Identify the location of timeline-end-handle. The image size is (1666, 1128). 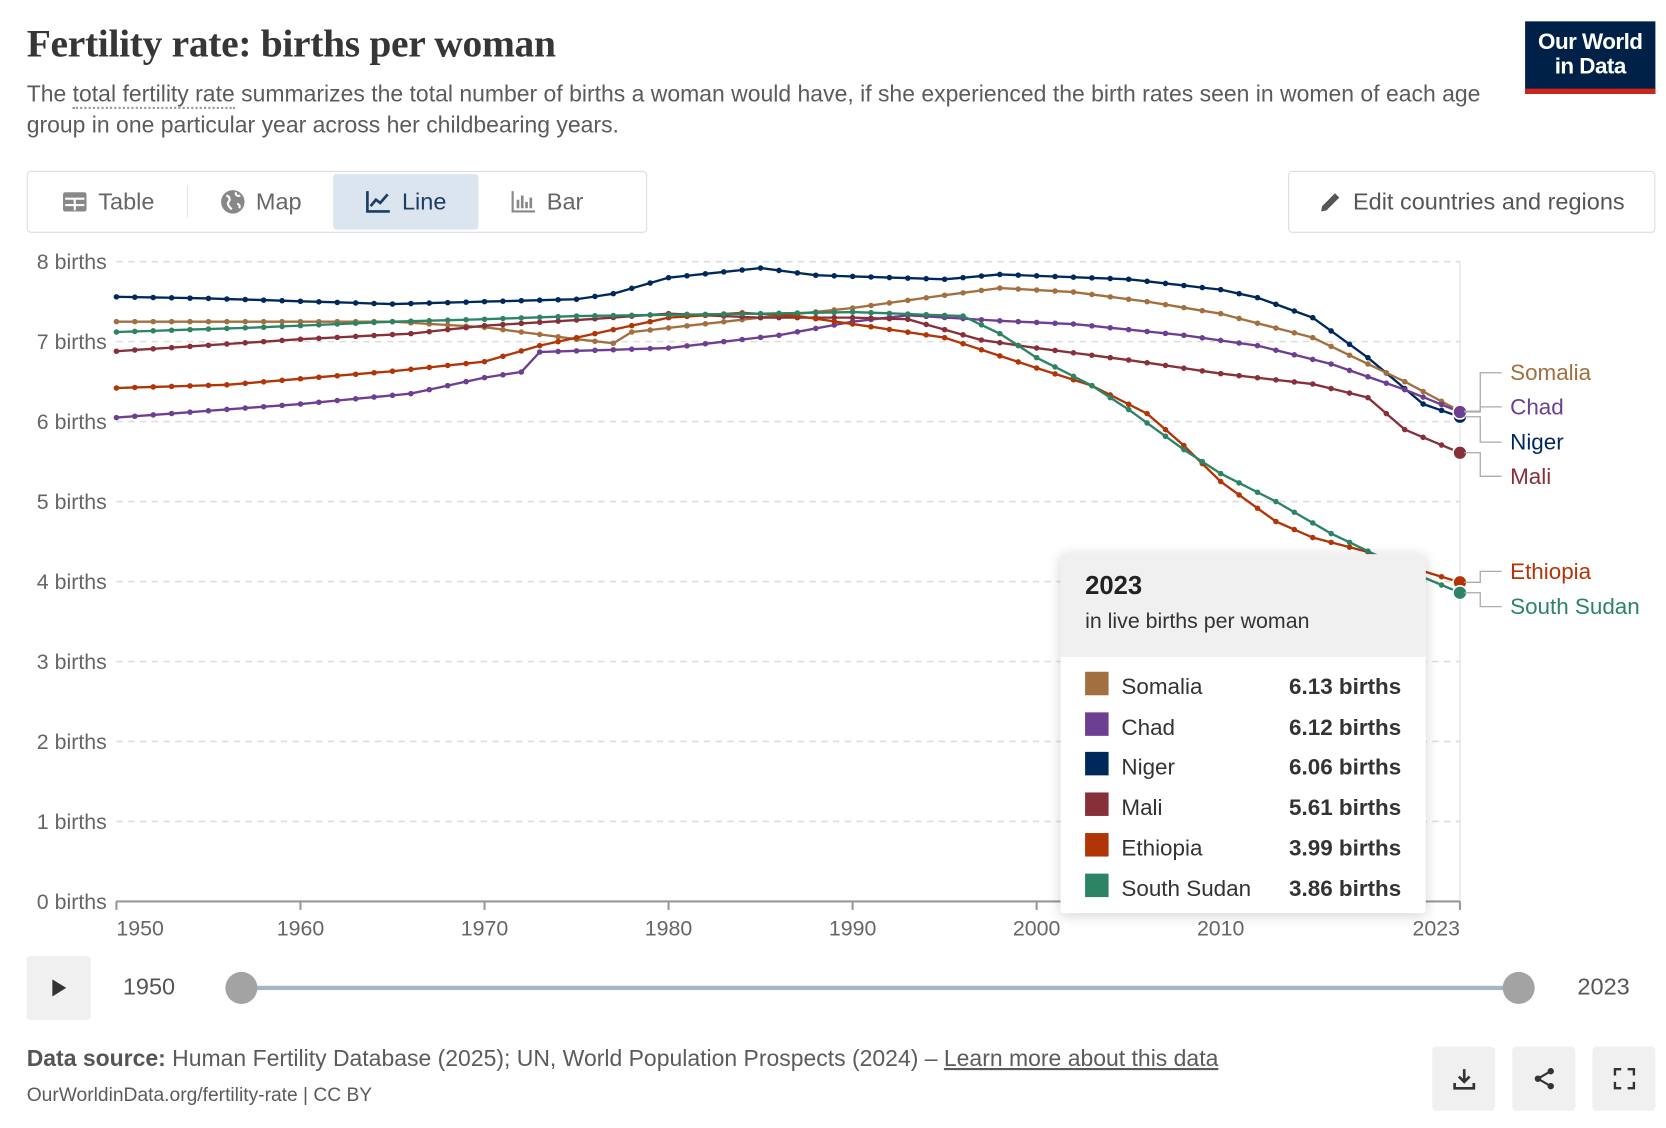
(1518, 987).